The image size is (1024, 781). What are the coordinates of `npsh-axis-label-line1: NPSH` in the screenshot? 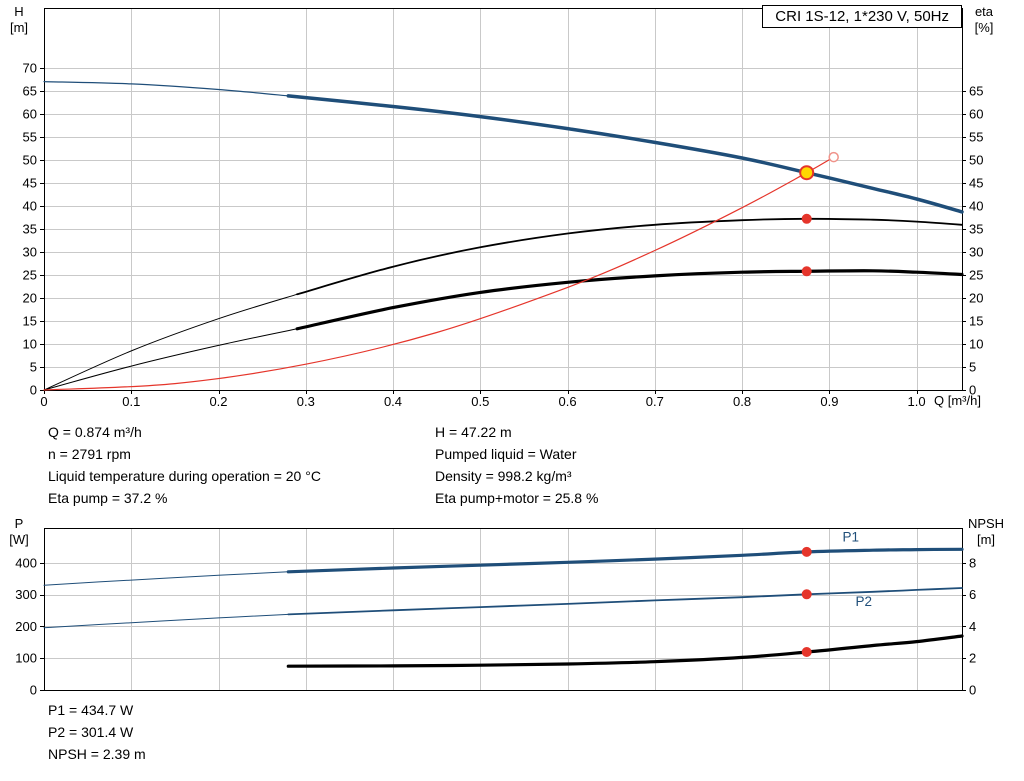 It's located at (986, 523).